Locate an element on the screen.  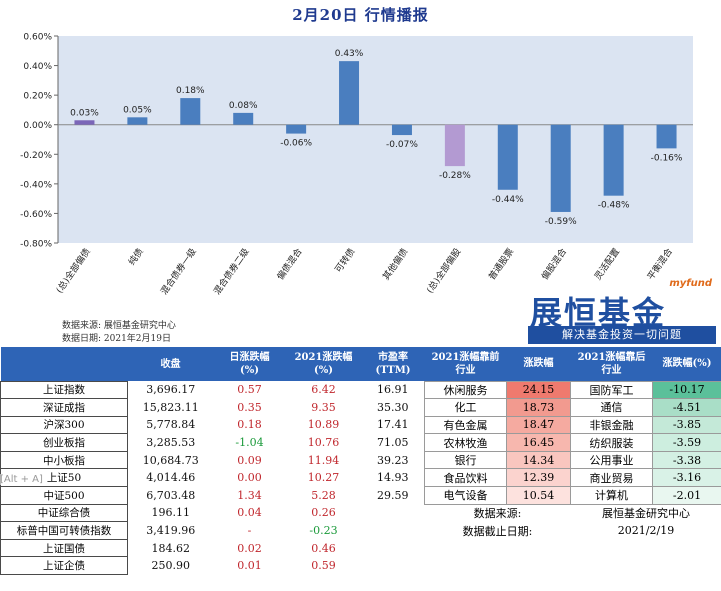
y-tick-label: 0.20% is located at coordinates (37, 97).